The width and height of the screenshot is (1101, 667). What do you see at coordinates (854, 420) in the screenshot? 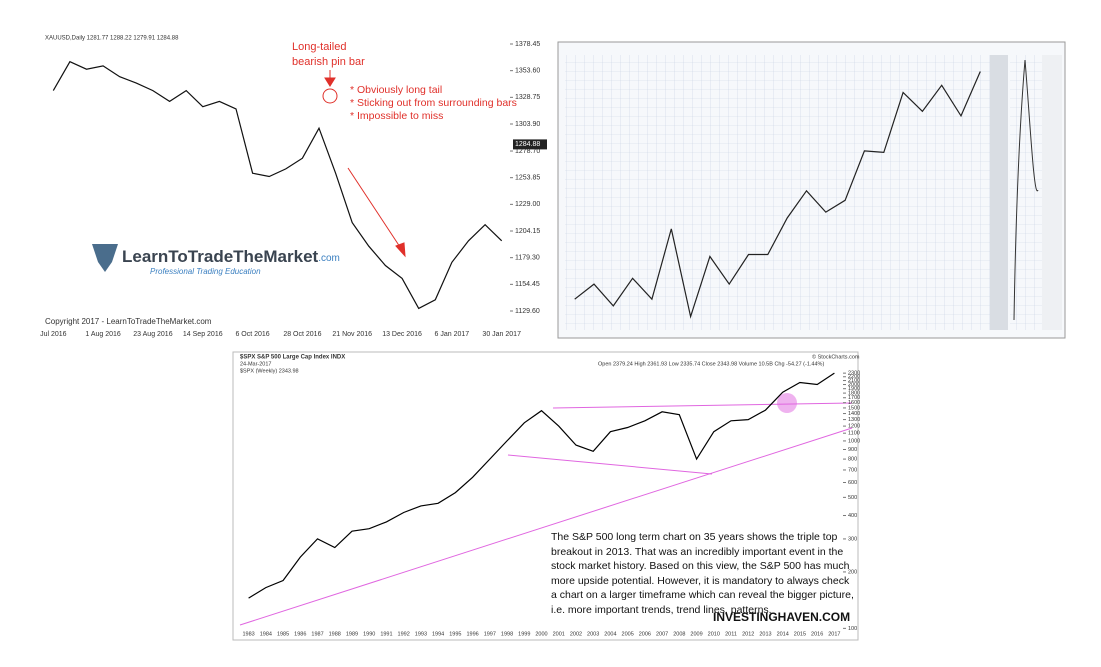
I see `y-tick-label: 1300` at bounding box center [854, 420].